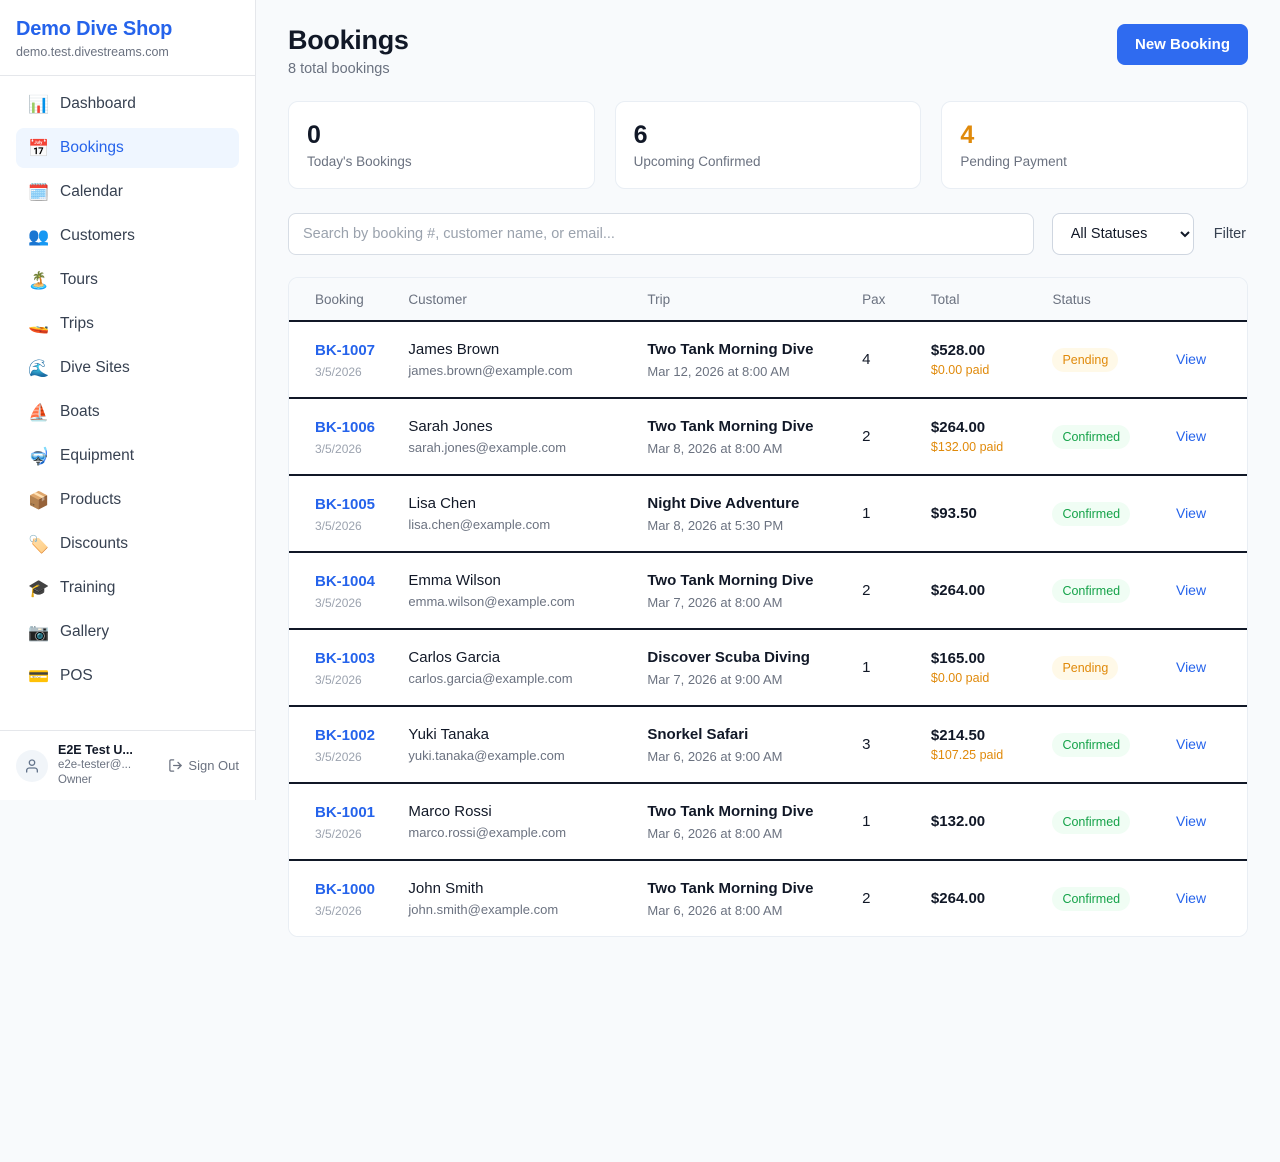  I want to click on booking-ref-link: BK-1007, so click(345, 350).